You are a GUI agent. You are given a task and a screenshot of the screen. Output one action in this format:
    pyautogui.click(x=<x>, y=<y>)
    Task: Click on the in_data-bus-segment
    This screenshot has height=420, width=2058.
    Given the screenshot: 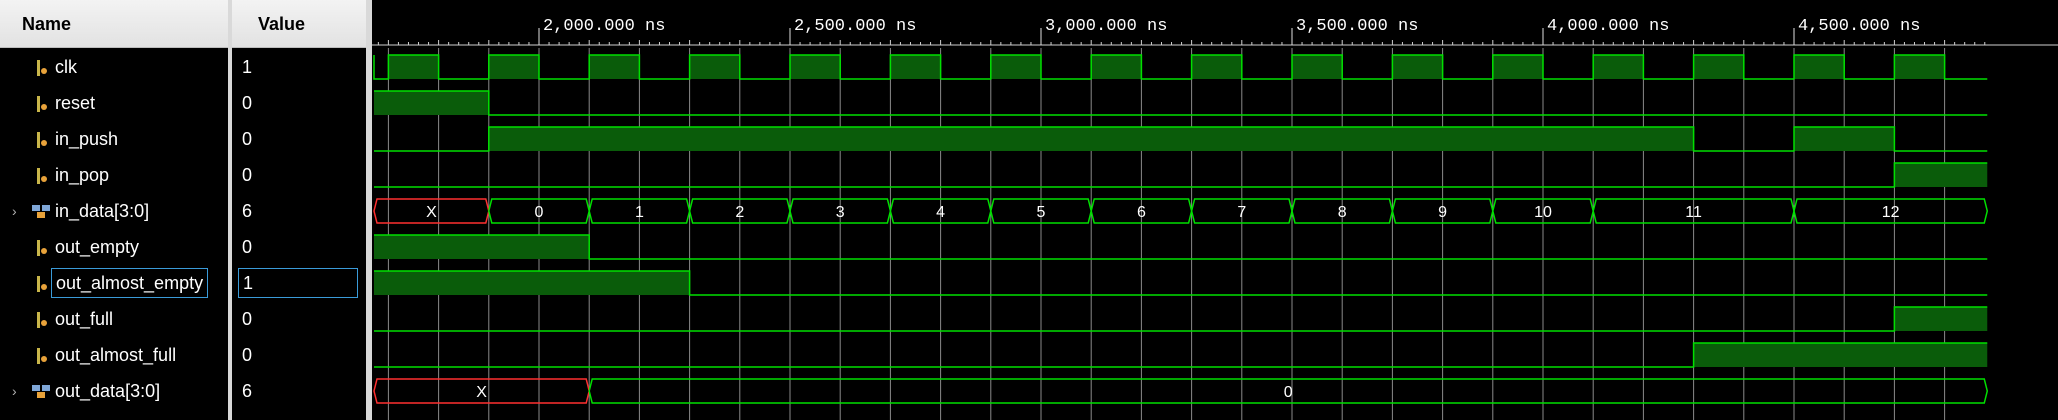 What is the action you would take?
    pyautogui.click(x=1891, y=211)
    